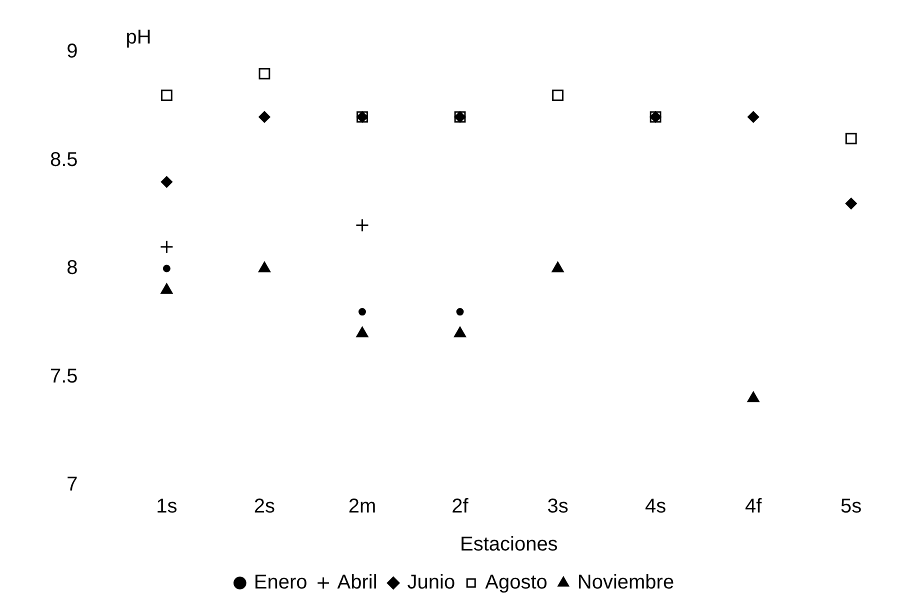 This screenshot has width=910, height=603. Describe the element at coordinates (72, 51) in the screenshot. I see `y-tick-label: 9` at that location.